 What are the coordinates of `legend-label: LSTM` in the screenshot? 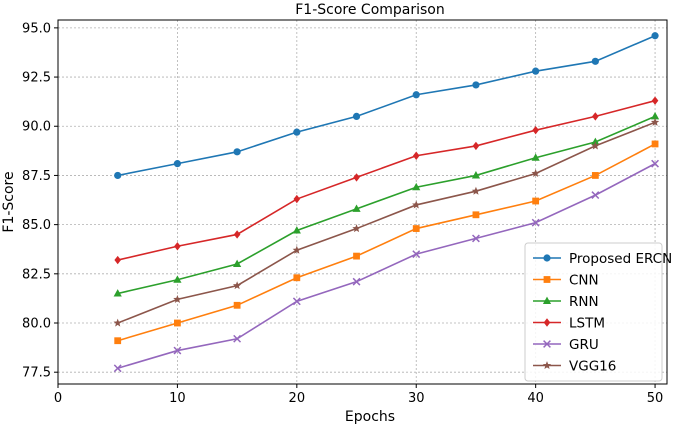 It's located at (587, 323).